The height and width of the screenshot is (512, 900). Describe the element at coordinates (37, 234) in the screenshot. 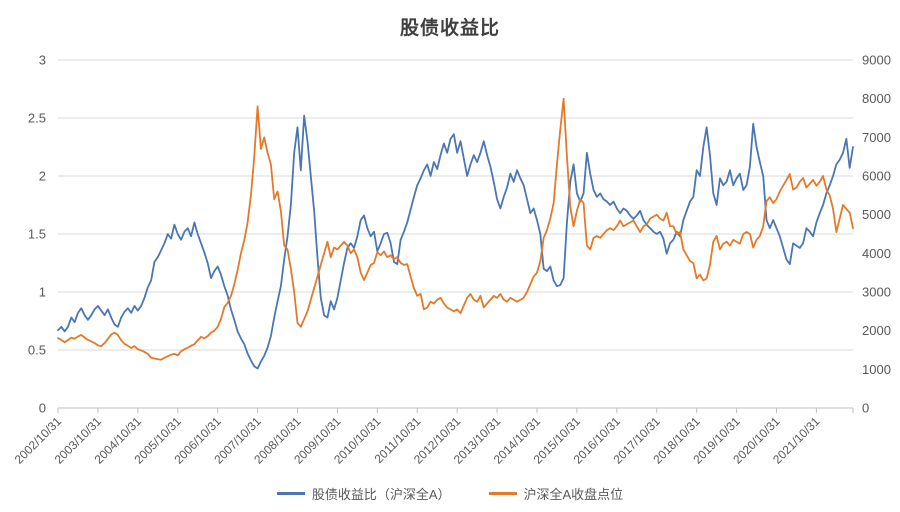

I see `y-axis-label-left: 1.5` at that location.